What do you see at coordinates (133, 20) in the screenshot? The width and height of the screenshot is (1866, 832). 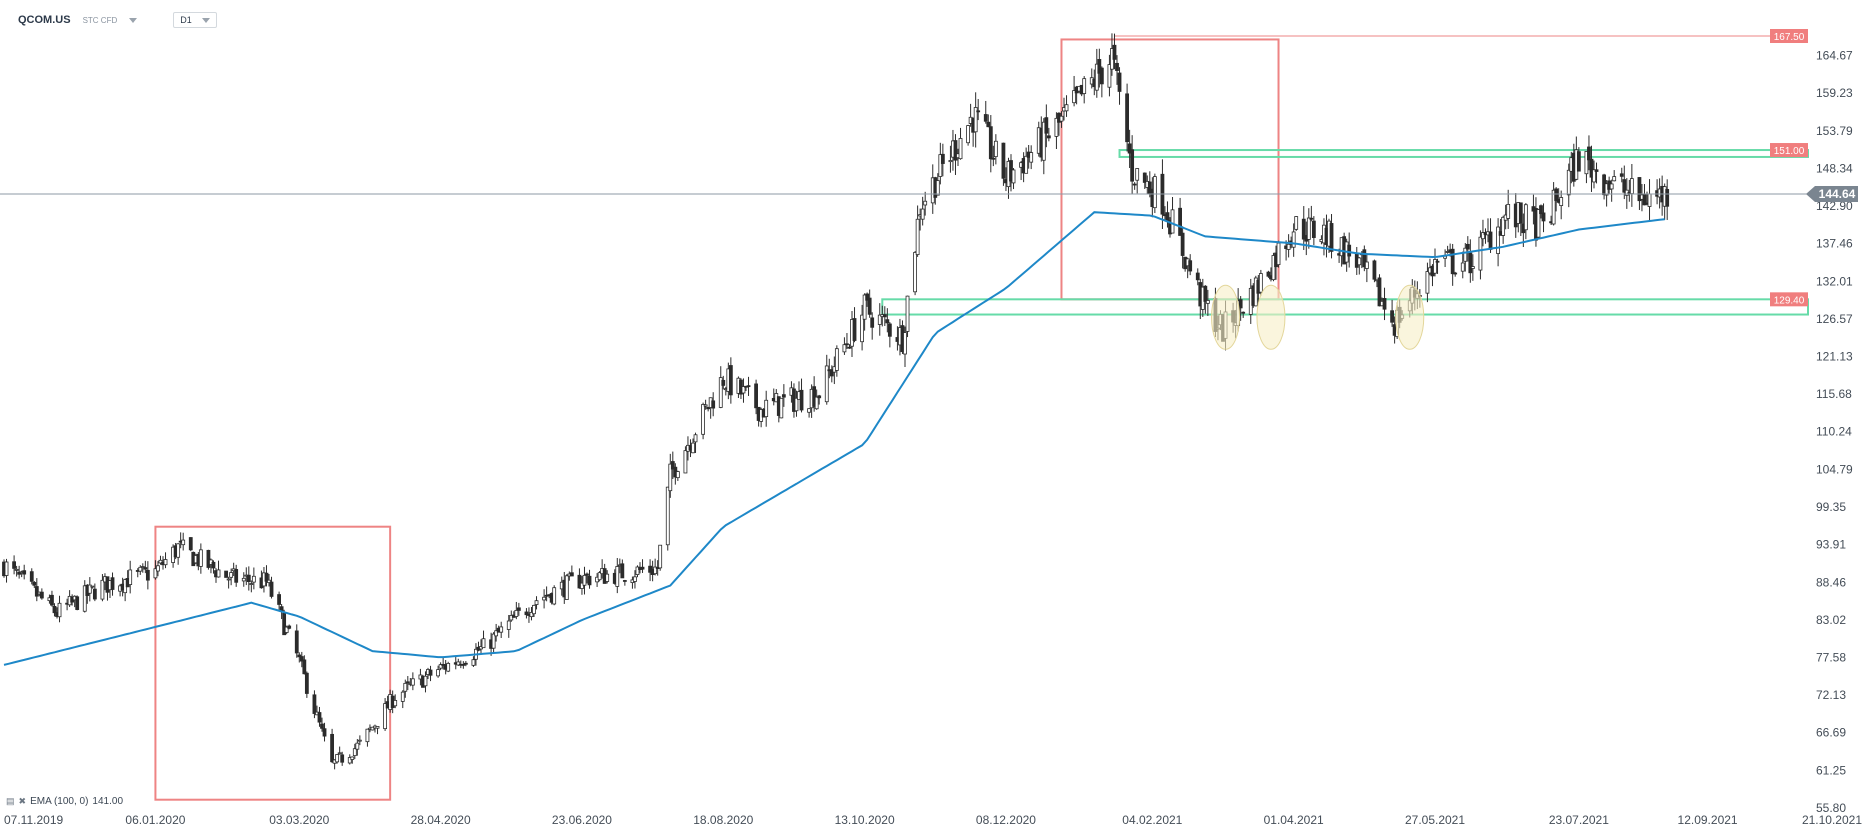 I see `symbol-dropdown-icon` at bounding box center [133, 20].